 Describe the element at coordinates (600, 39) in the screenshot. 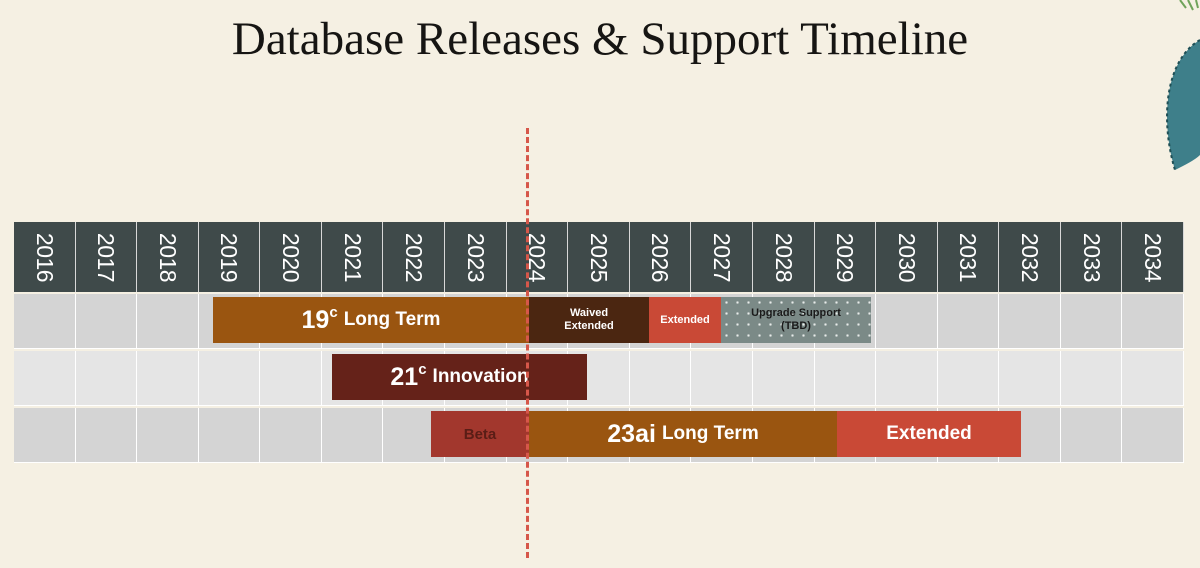

I see `page-title: Database Releases & Support Timeline` at that location.